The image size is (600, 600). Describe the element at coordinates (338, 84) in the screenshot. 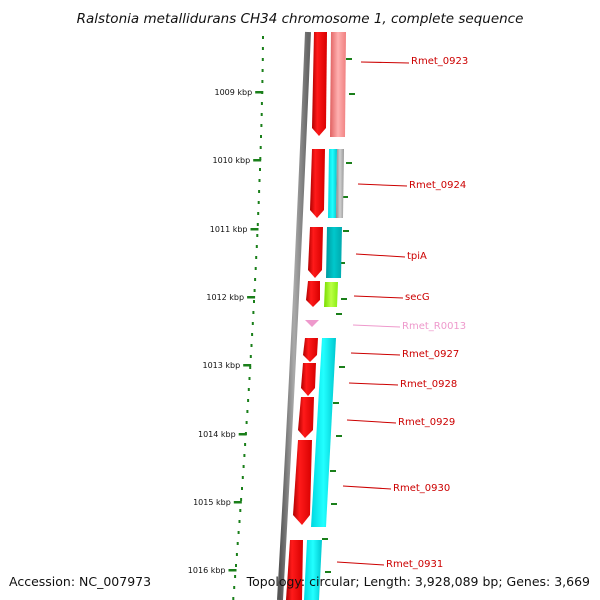

I see `cog-band-pink` at that location.